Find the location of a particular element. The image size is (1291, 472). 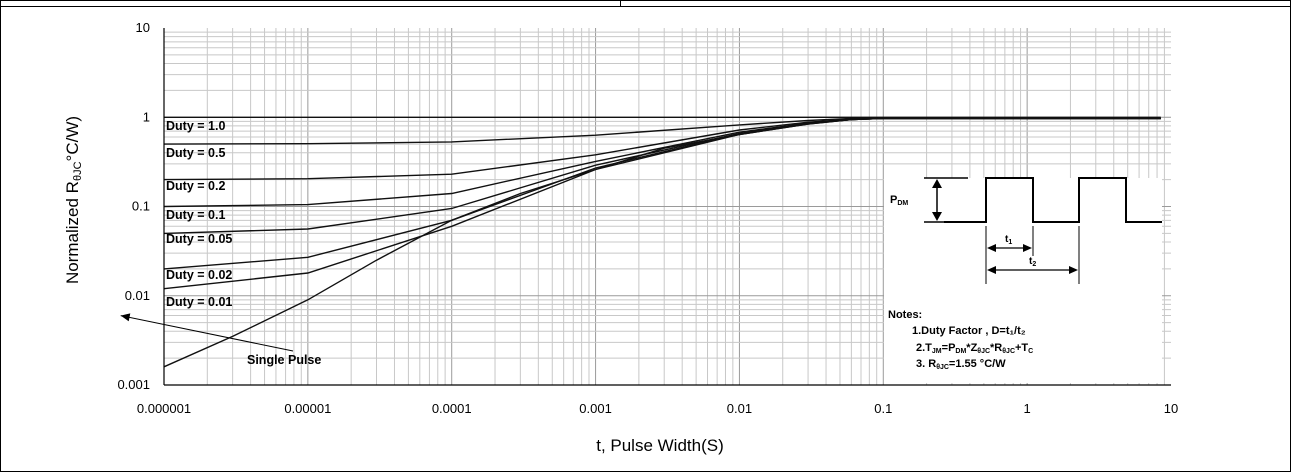

inset-background is located at coordinates (1023, 280).